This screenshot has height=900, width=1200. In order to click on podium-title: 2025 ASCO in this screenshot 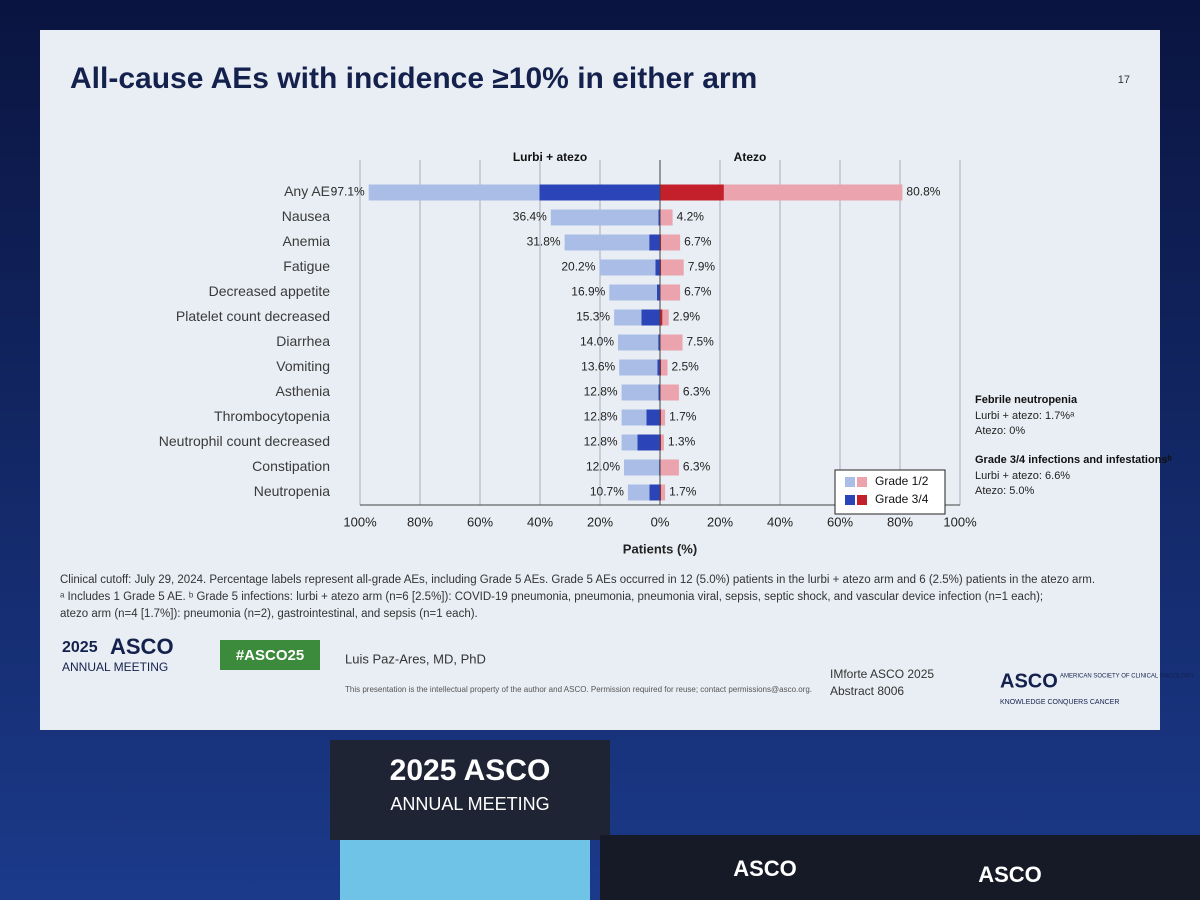, I will do `click(470, 770)`.